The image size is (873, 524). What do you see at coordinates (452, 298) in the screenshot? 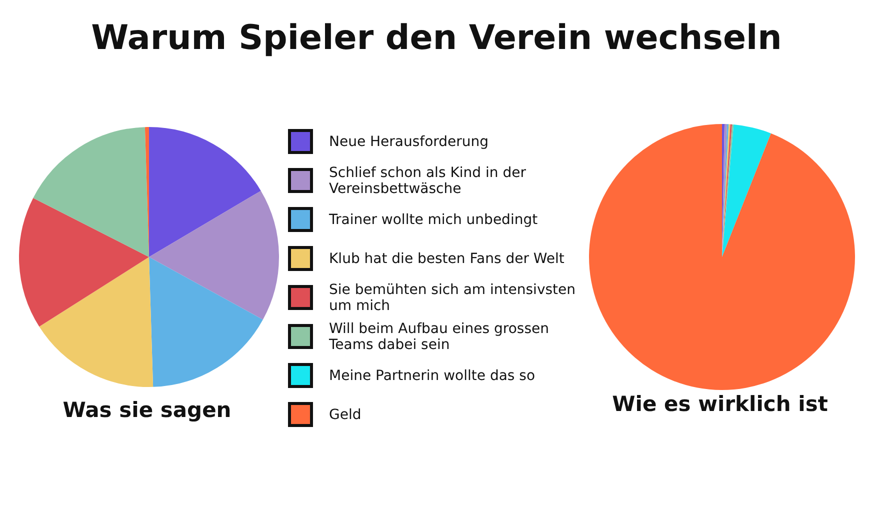
I see `legend-label: Sie bemühten sich am intensivsten um mich` at bounding box center [452, 298].